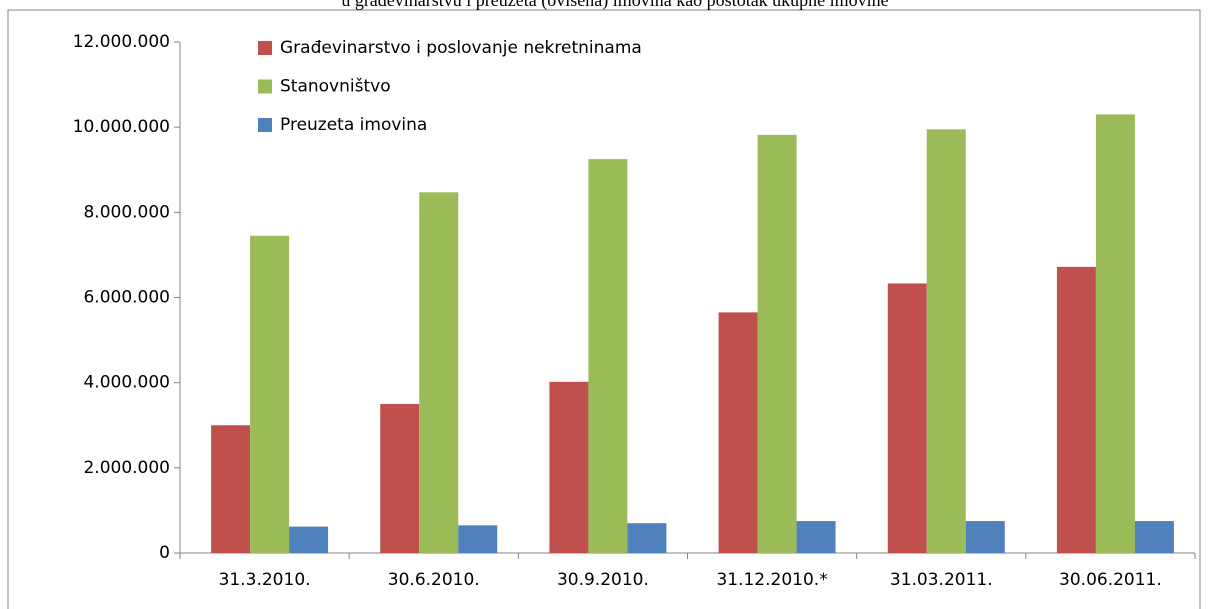  Describe the element at coordinates (164, 553) in the screenshot. I see `y-tick-label: 0` at that location.